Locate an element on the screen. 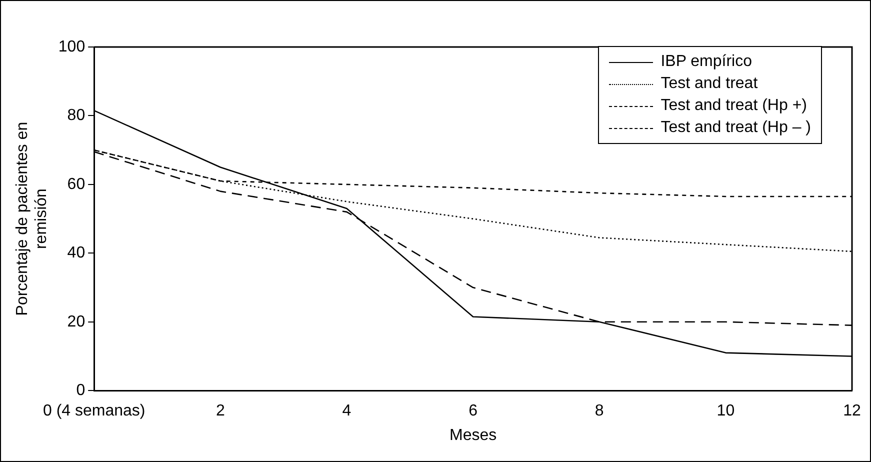 This screenshot has height=462, width=871. y-axis-title: Porcentaje de pacientes en remisión is located at coordinates (32, 219).